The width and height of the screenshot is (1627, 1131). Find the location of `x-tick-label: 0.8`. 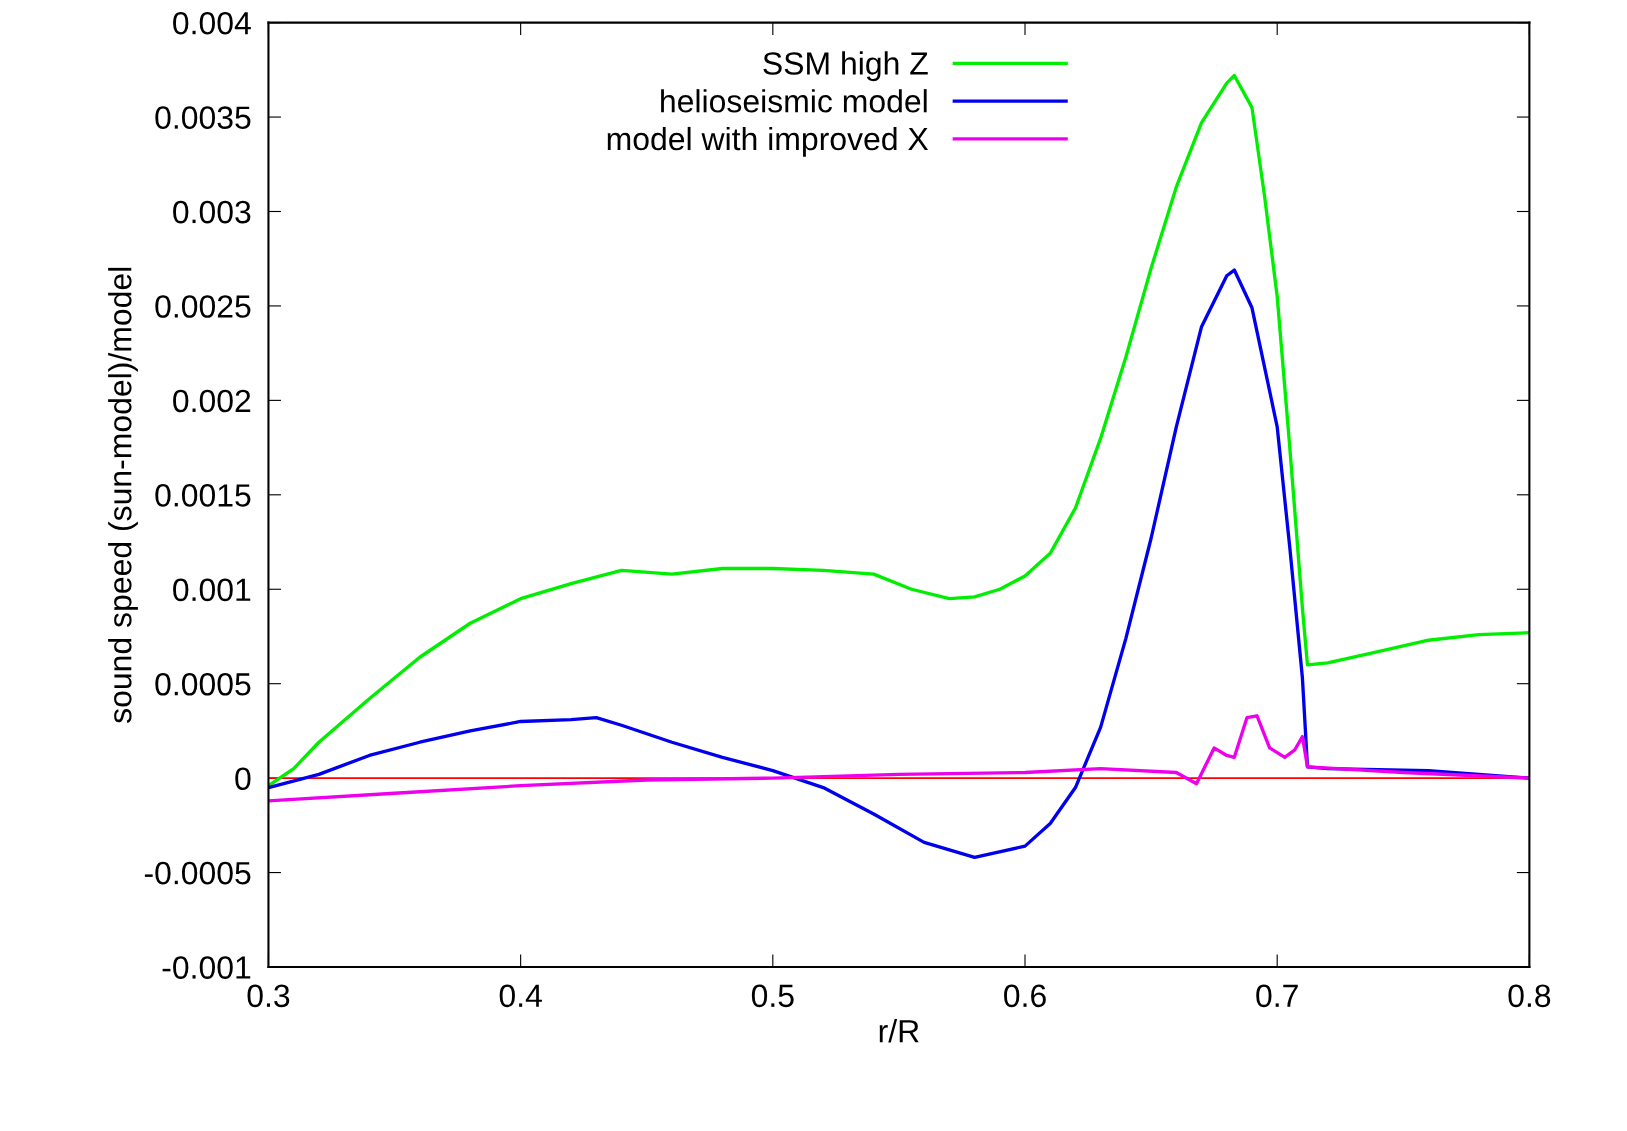

x-tick-label: 0.8 is located at coordinates (1529, 996).